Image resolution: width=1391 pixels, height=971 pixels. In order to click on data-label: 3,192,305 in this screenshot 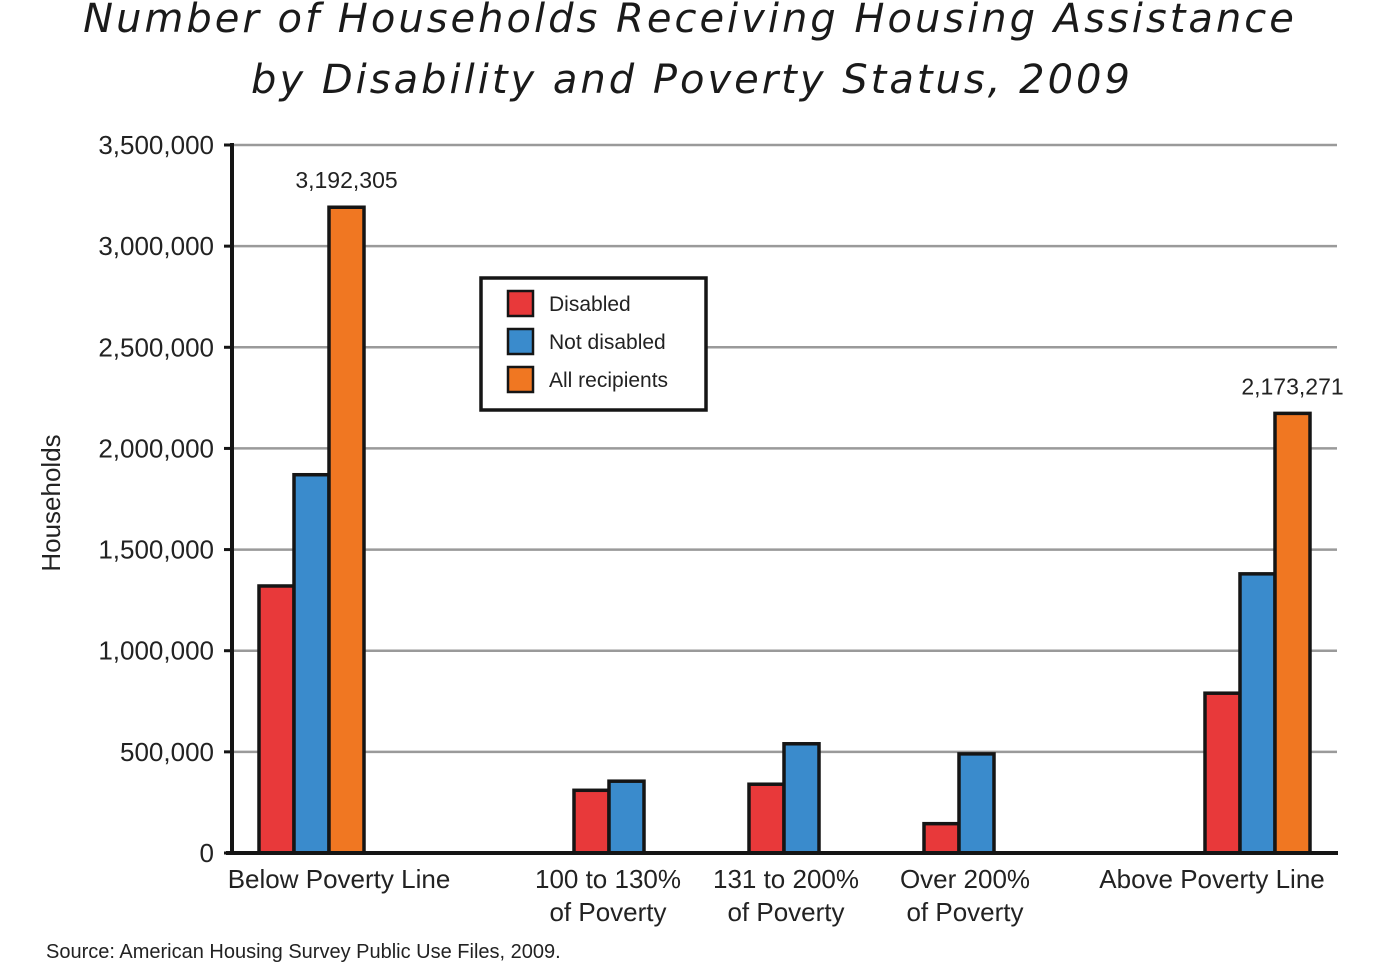, I will do `click(346, 180)`.